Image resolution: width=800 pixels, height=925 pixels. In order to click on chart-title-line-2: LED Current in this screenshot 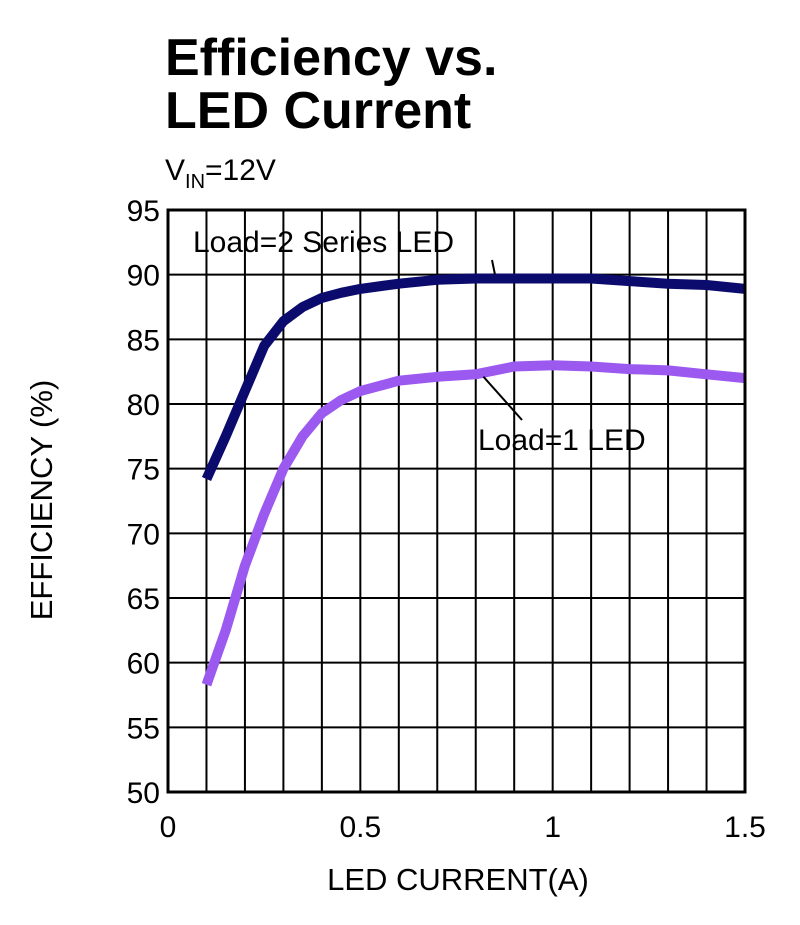, I will do `click(318, 111)`.